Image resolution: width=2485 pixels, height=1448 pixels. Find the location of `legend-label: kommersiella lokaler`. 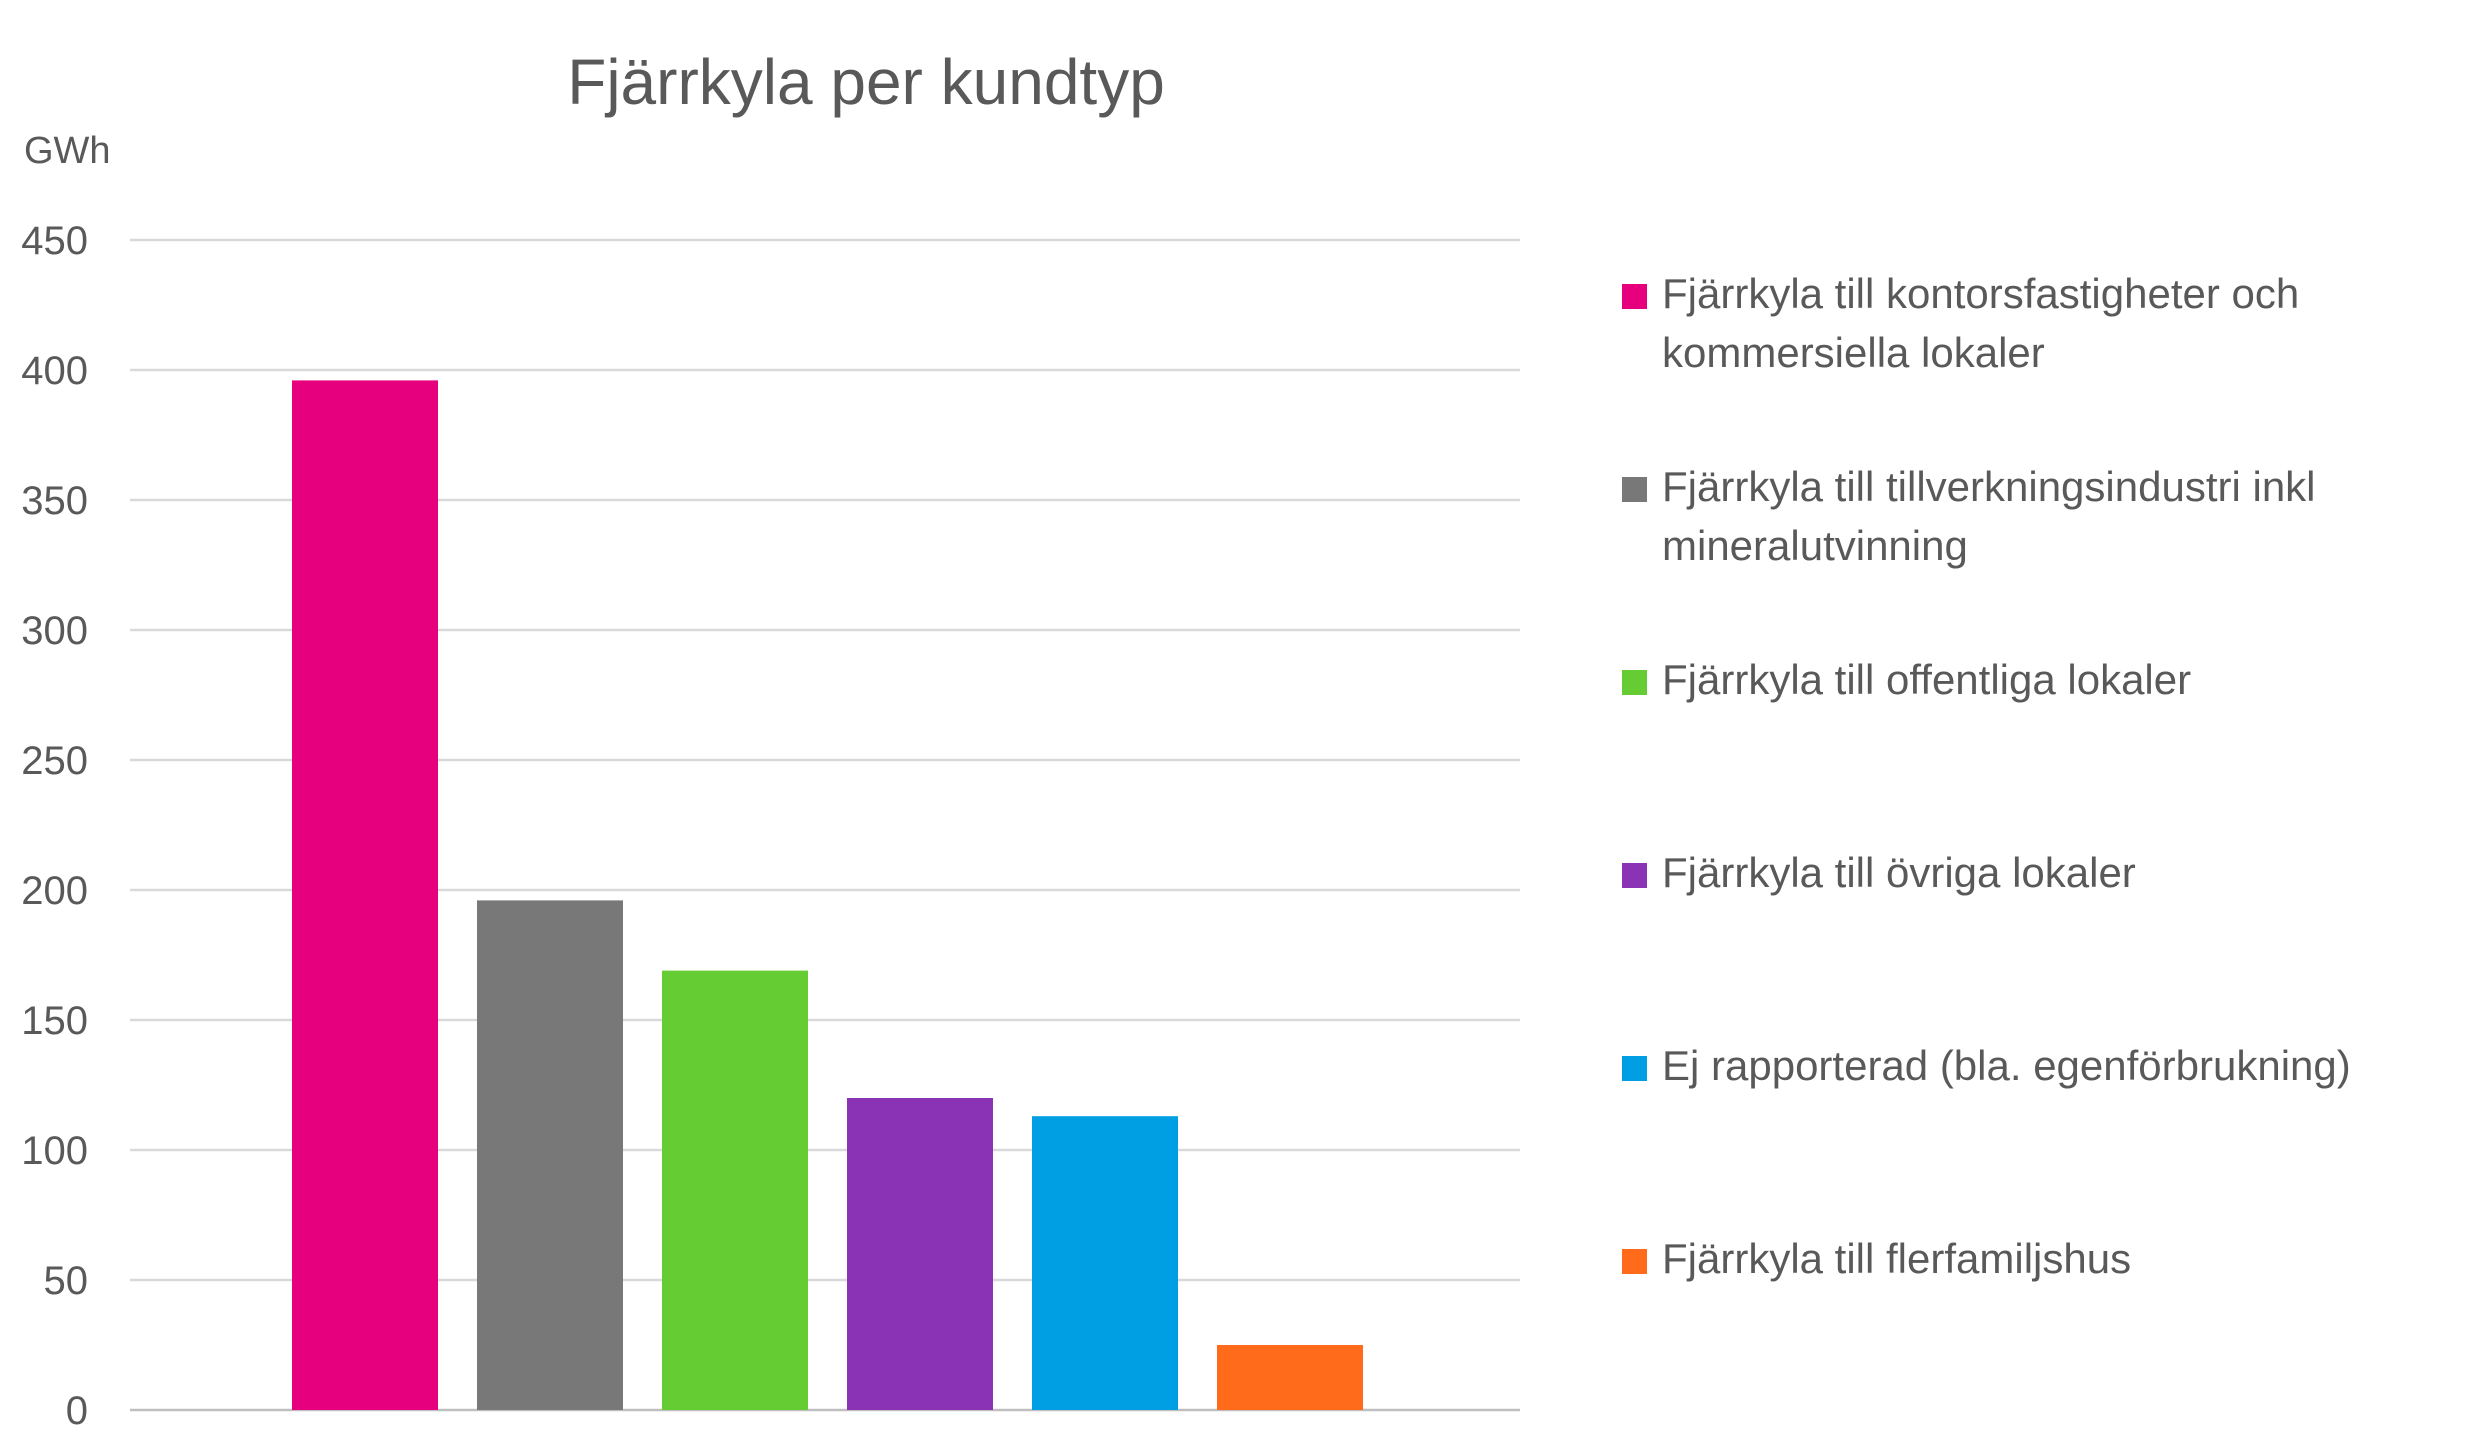

legend-label: kommersiella lokaler is located at coordinates (1853, 352).